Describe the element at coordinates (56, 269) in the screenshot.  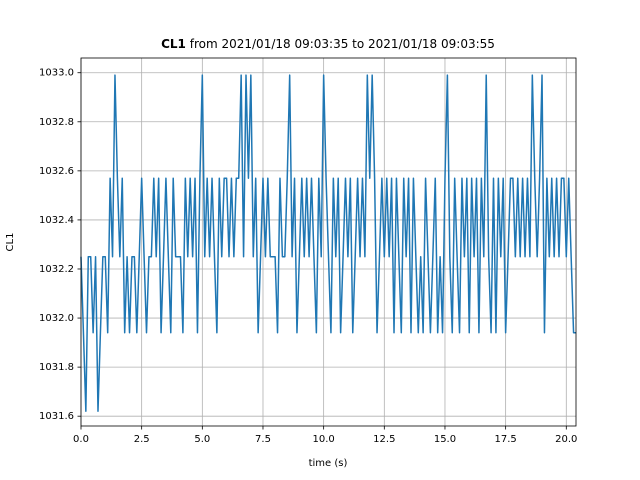
I see `y-tick-label: 1032.2` at that location.